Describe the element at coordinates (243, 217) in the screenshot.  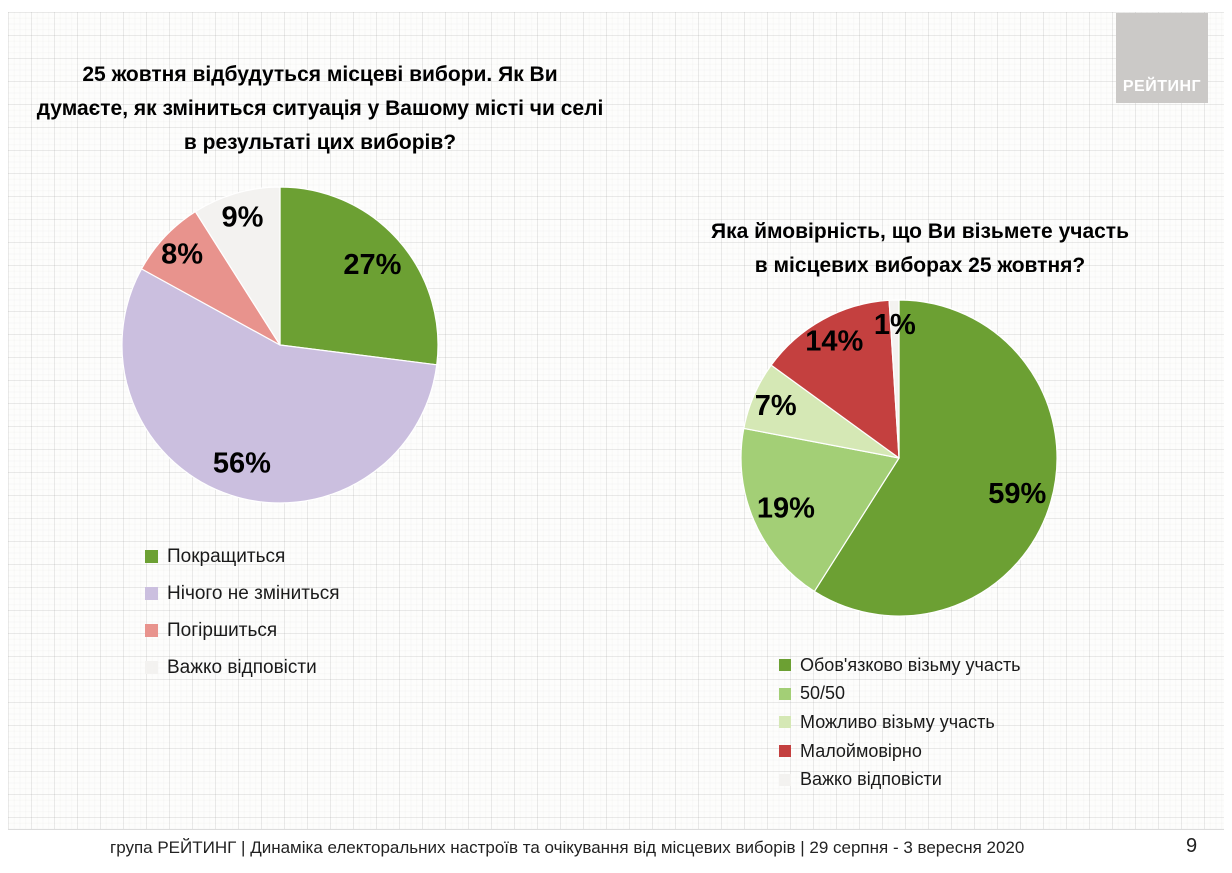
I see `pie-slice-value-label: 9%` at that location.